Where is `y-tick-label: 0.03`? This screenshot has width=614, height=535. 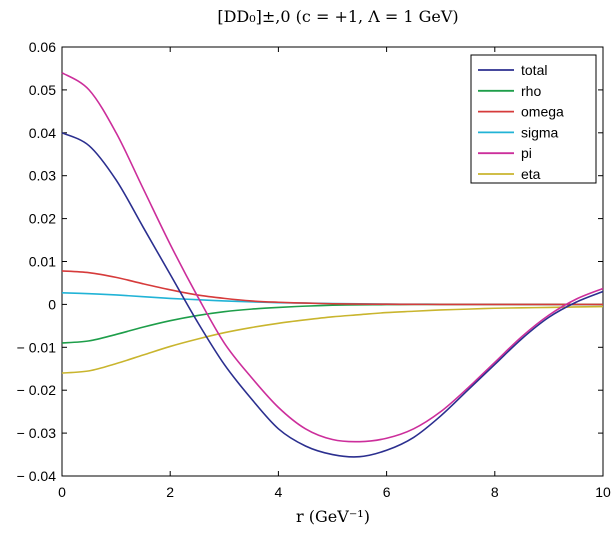 y-tick-label: 0.03 is located at coordinates (42, 176).